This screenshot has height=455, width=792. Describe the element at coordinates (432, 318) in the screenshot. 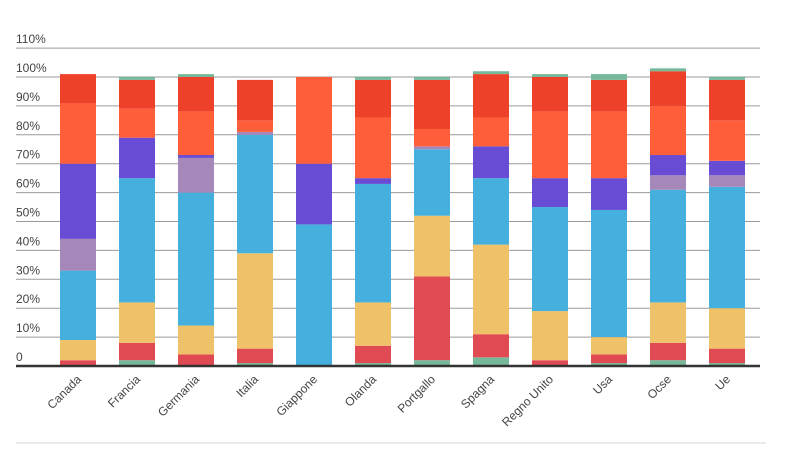

I see `bar-segment-s2-portgallo` at that location.